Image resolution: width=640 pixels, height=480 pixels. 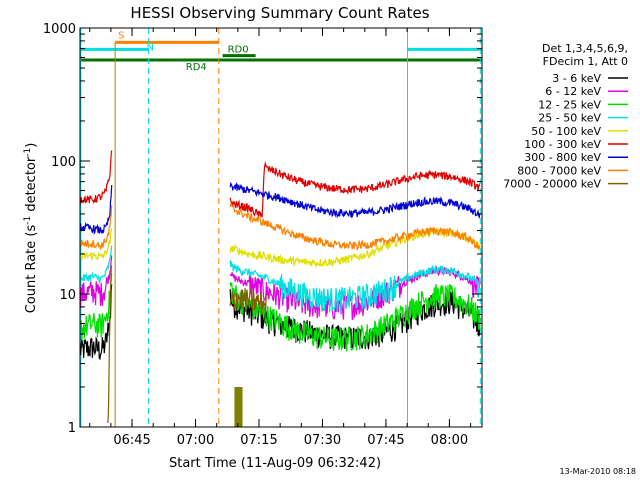 I want to click on y-tick-label-3: 1000, so click(x=59, y=29).